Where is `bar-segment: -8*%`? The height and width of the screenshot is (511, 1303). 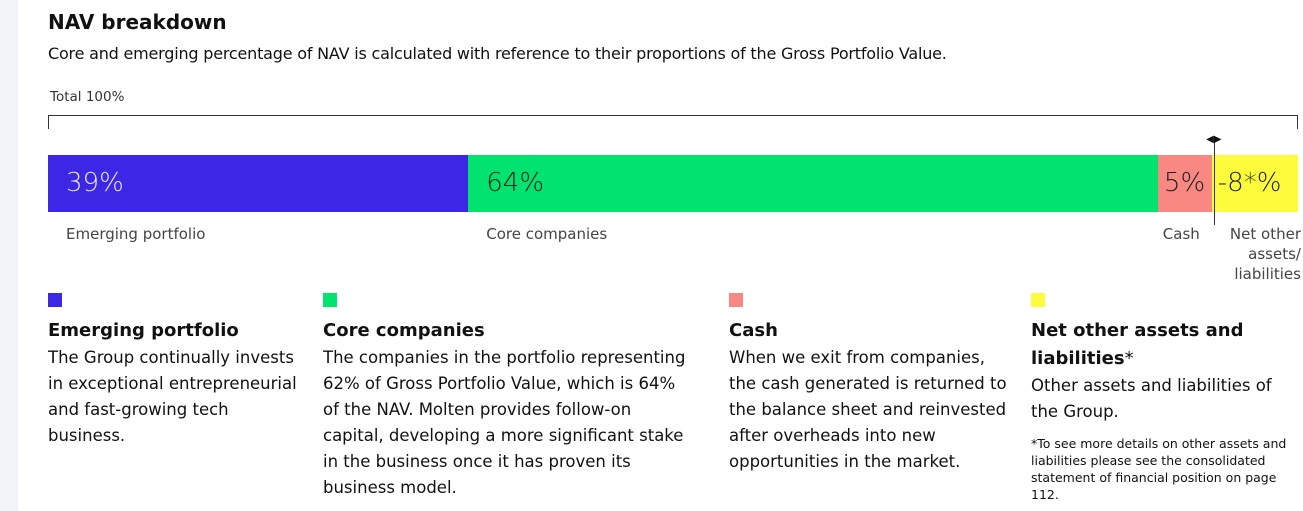
bar-segment: -8*% is located at coordinates (1254, 183).